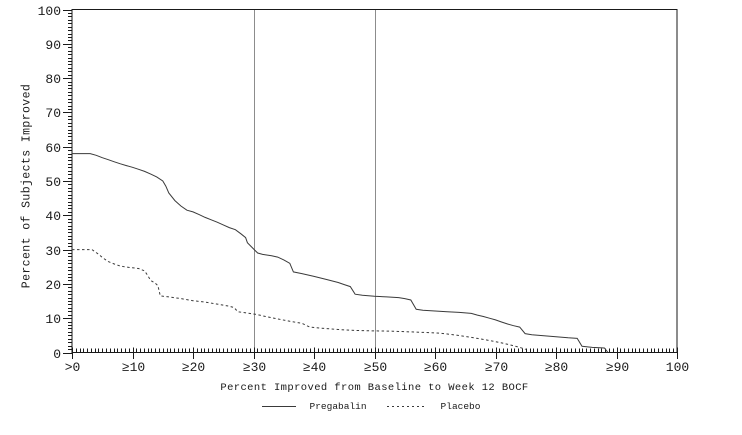 The height and width of the screenshot is (435, 742). What do you see at coordinates (193, 367) in the screenshot?
I see `x-tick-label: ≥20` at bounding box center [193, 367].